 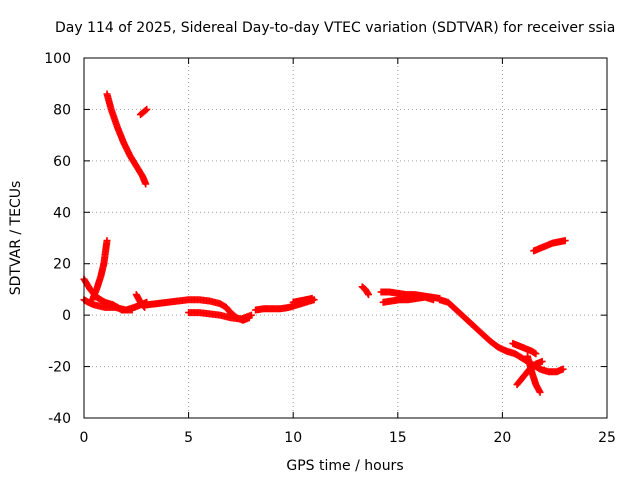 I want to click on y-tick-label: 40, so click(x=62, y=213).